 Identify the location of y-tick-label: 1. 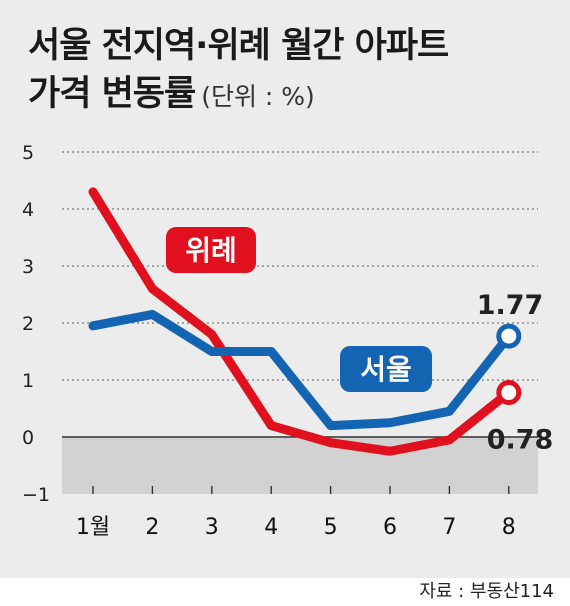
(28, 381).